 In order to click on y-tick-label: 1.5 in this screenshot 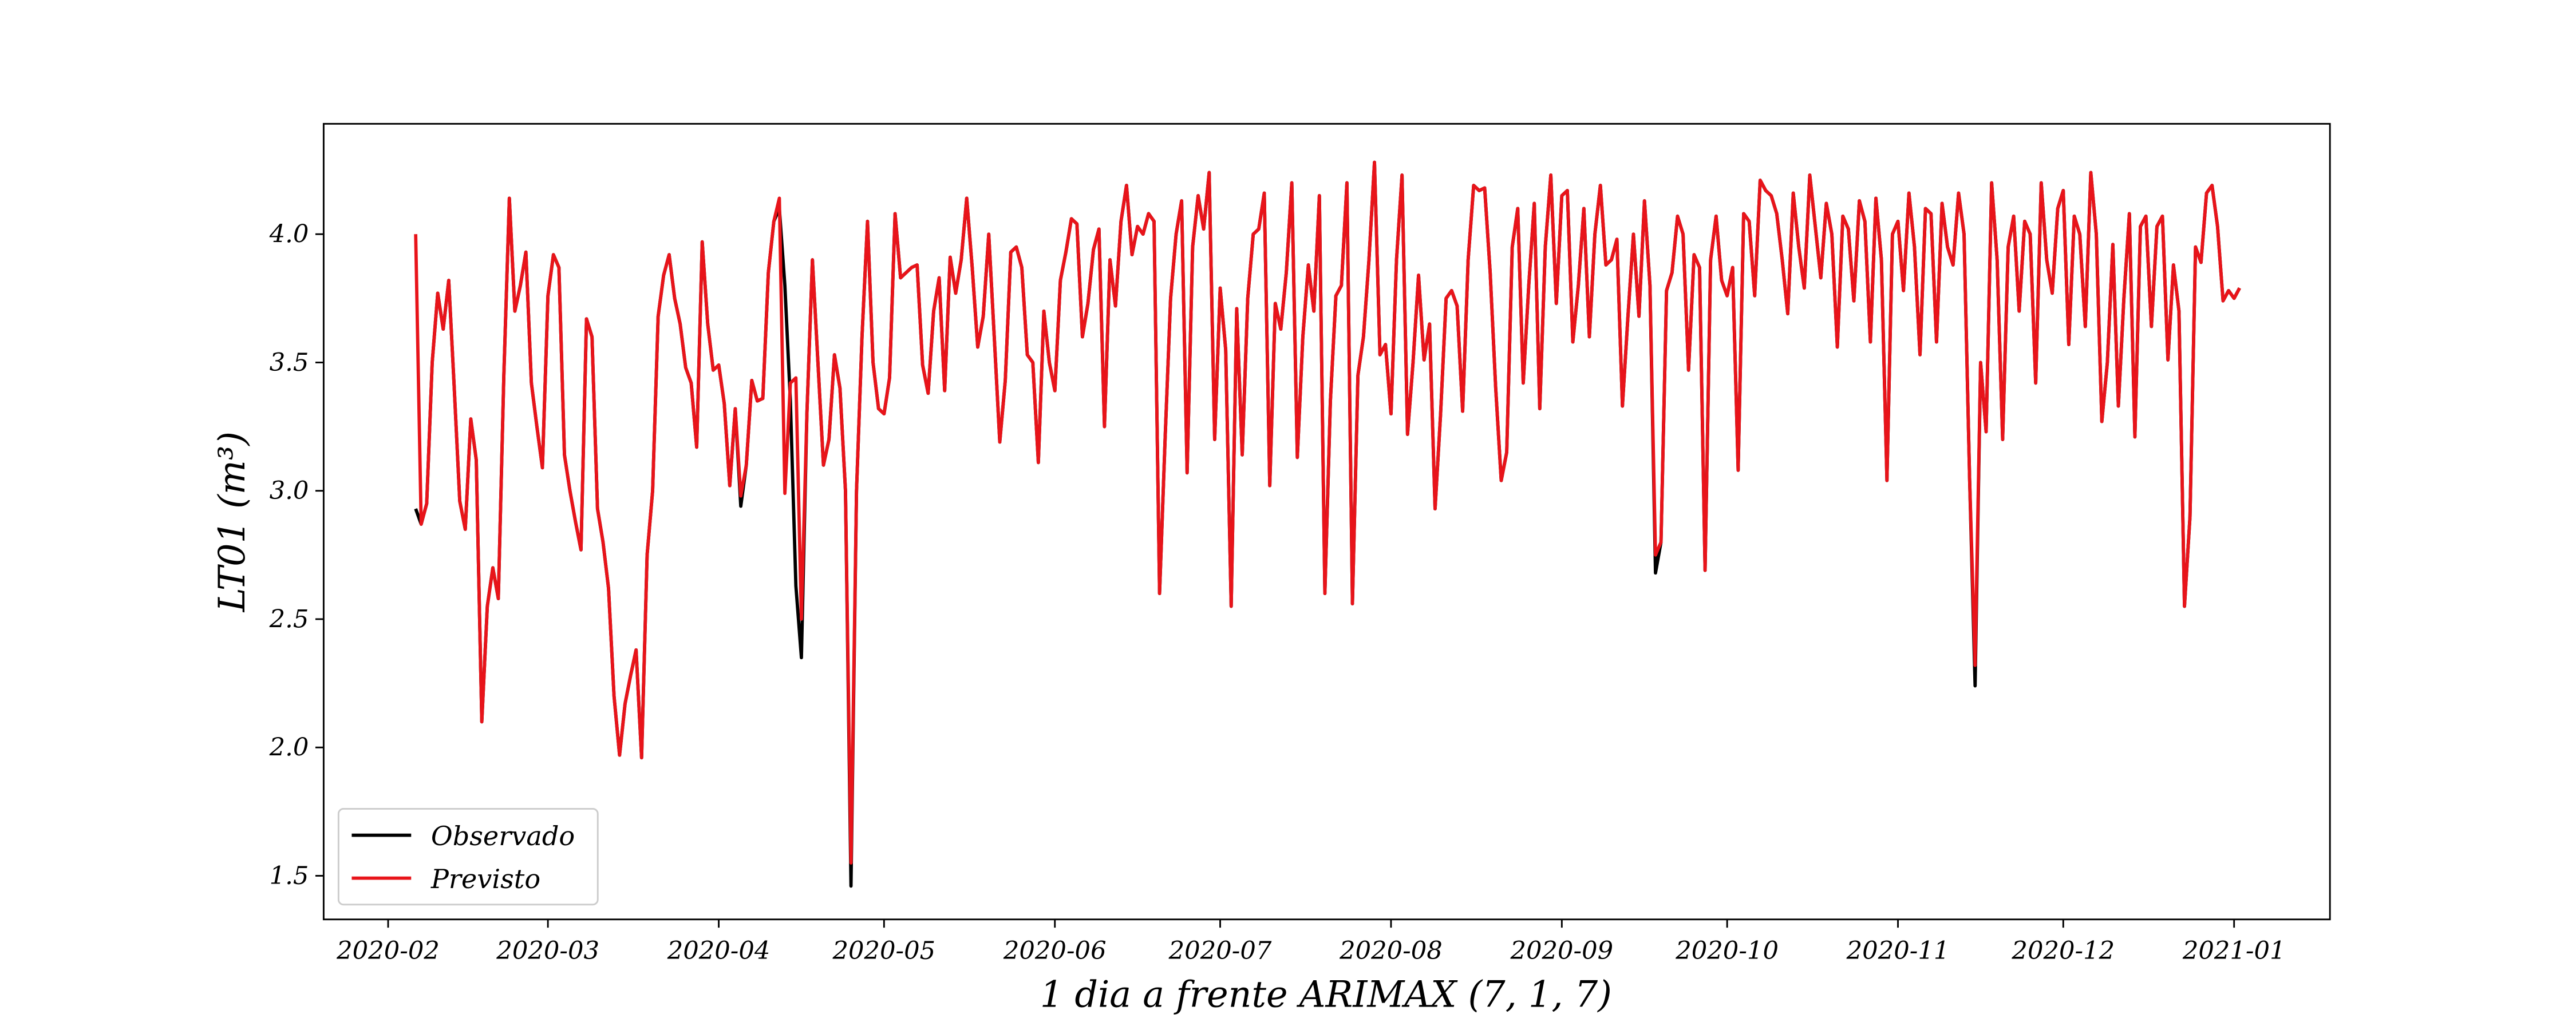, I will do `click(289, 876)`.